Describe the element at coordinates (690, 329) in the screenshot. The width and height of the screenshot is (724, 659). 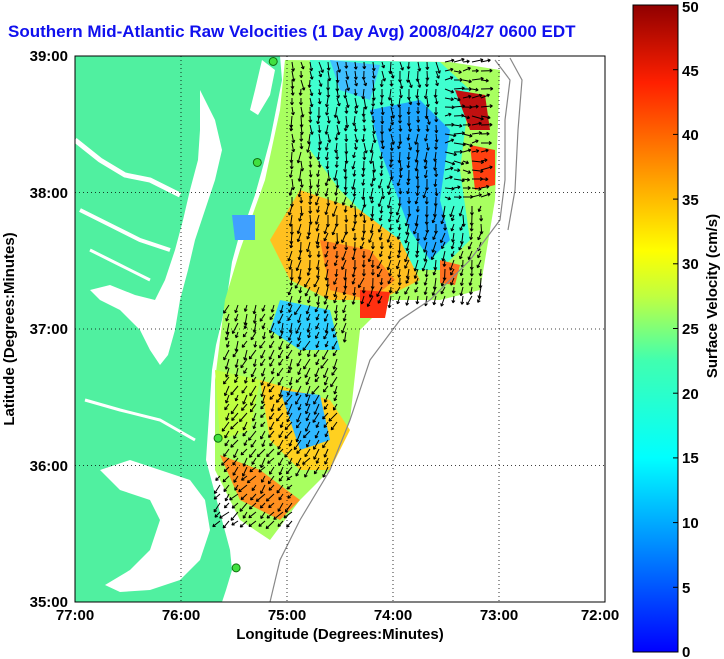
I see `colorbar-tick: 25` at that location.